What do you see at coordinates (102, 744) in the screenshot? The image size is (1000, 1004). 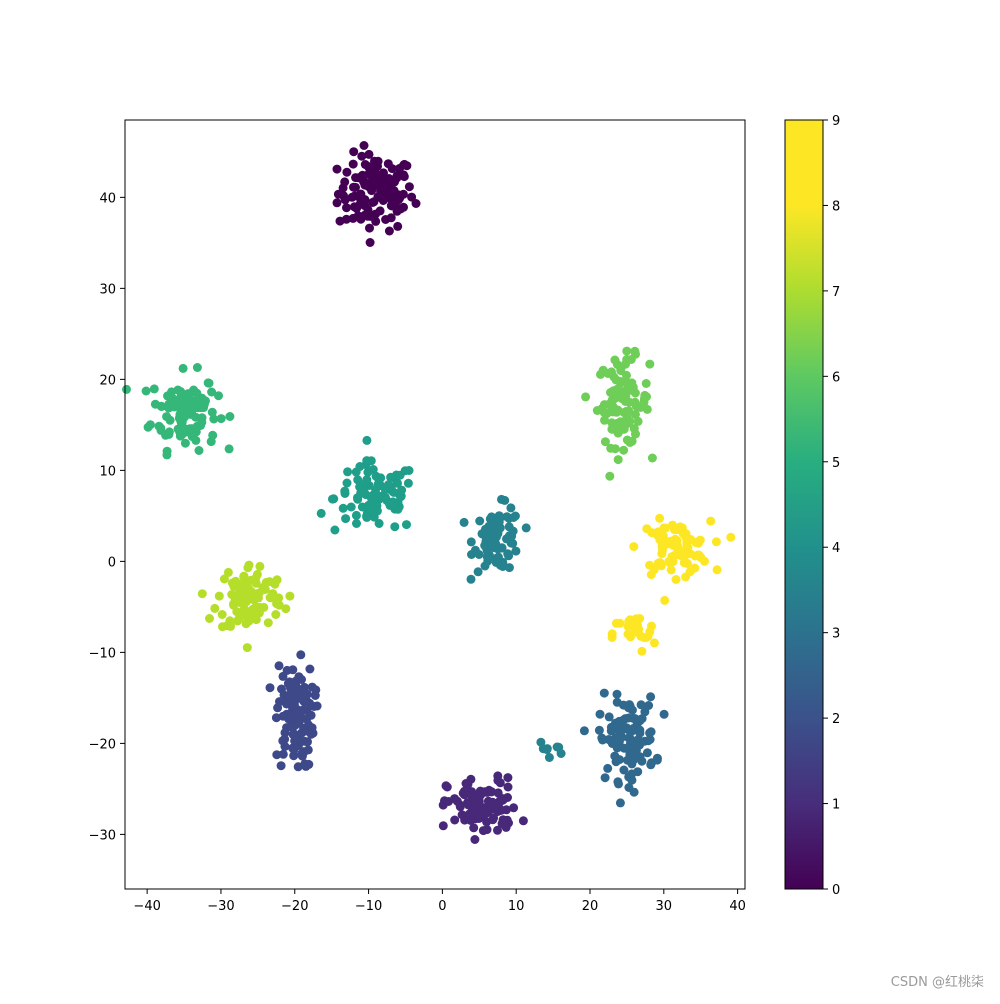 I see `y-tick-label: −20` at bounding box center [102, 744].